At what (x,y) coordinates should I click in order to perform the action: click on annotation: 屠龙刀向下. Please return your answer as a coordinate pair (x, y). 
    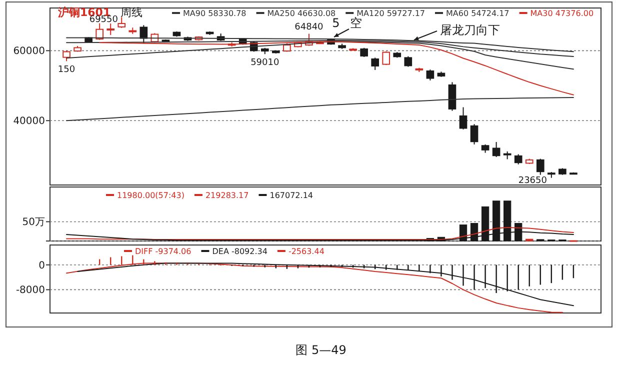
    Looking at the image, I should click on (470, 30).